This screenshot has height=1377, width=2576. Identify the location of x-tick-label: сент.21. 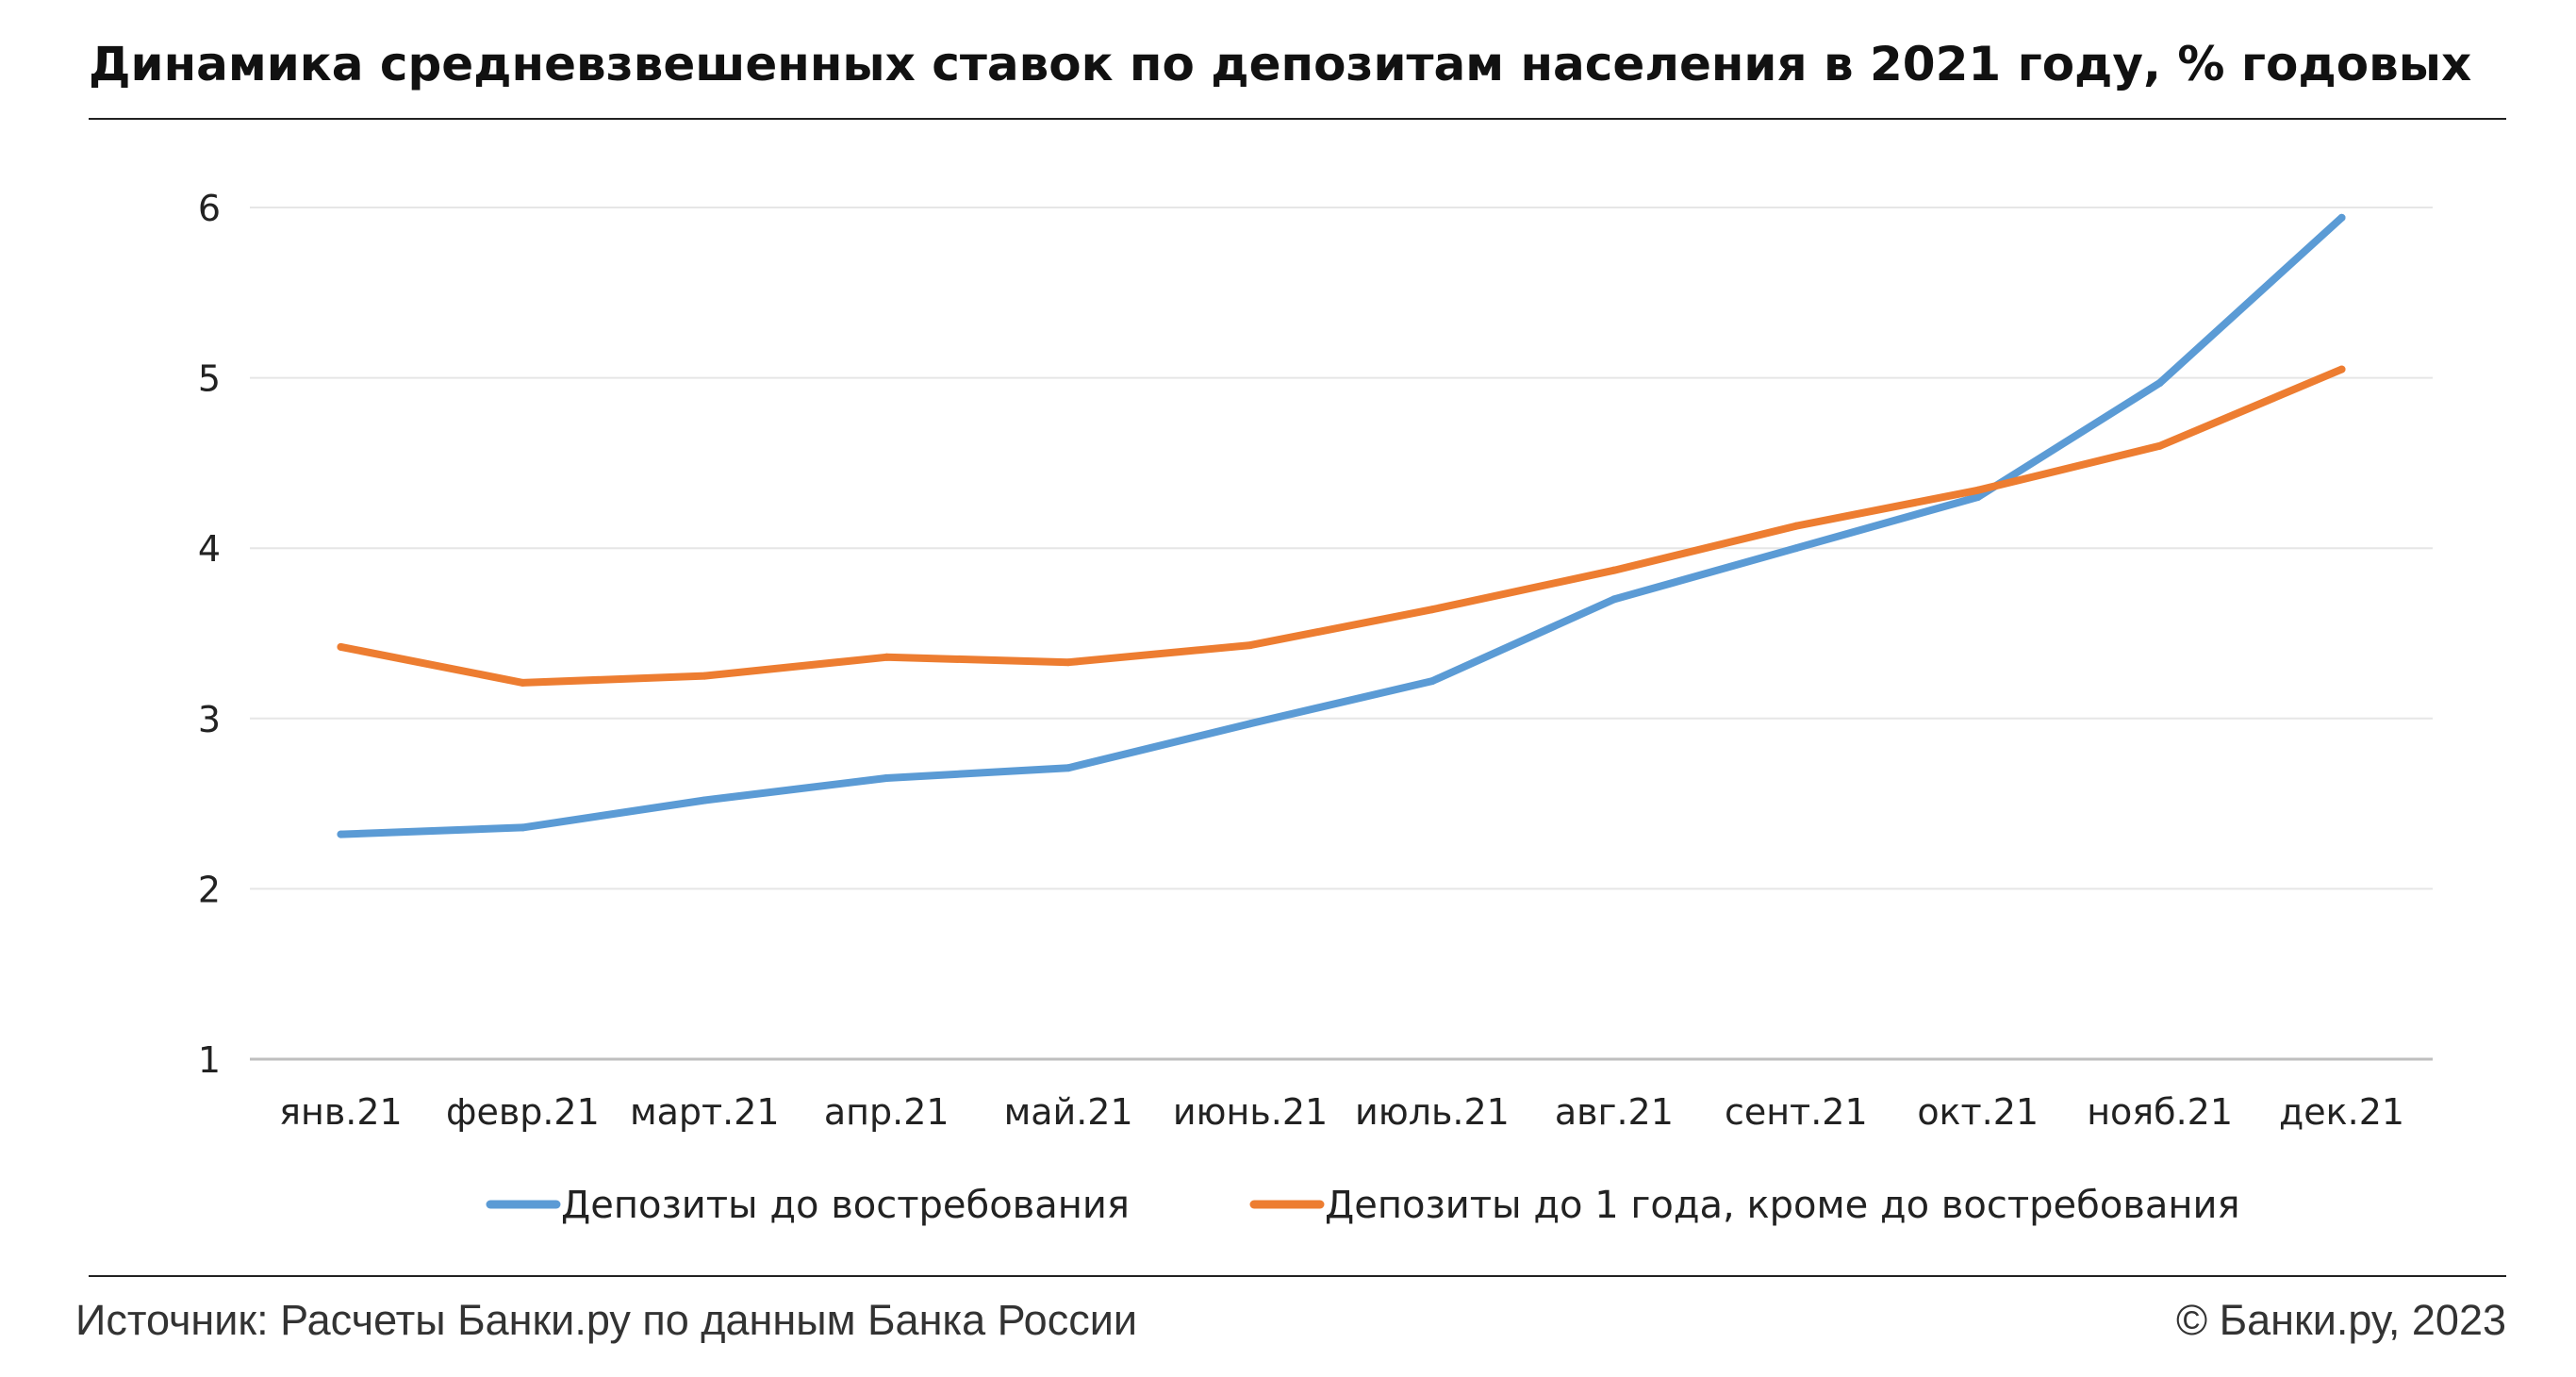
(1796, 1112).